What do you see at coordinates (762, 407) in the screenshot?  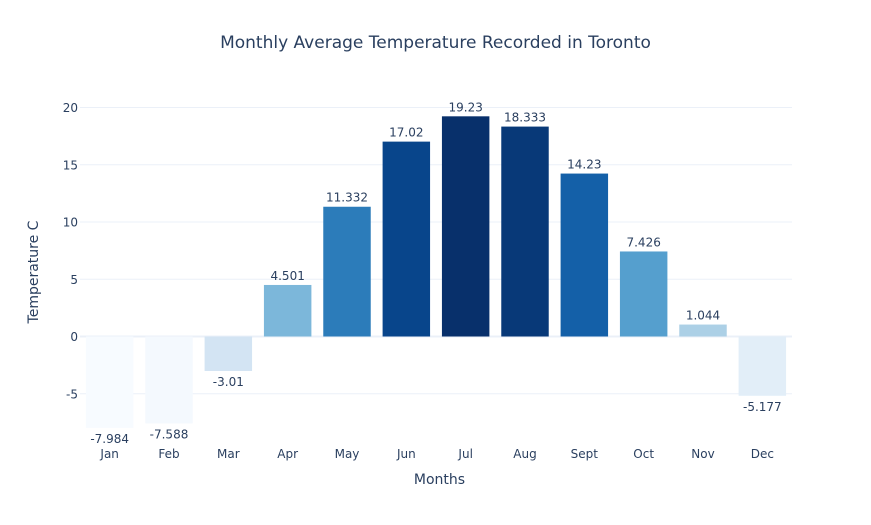 I see `value-label: -5.177` at bounding box center [762, 407].